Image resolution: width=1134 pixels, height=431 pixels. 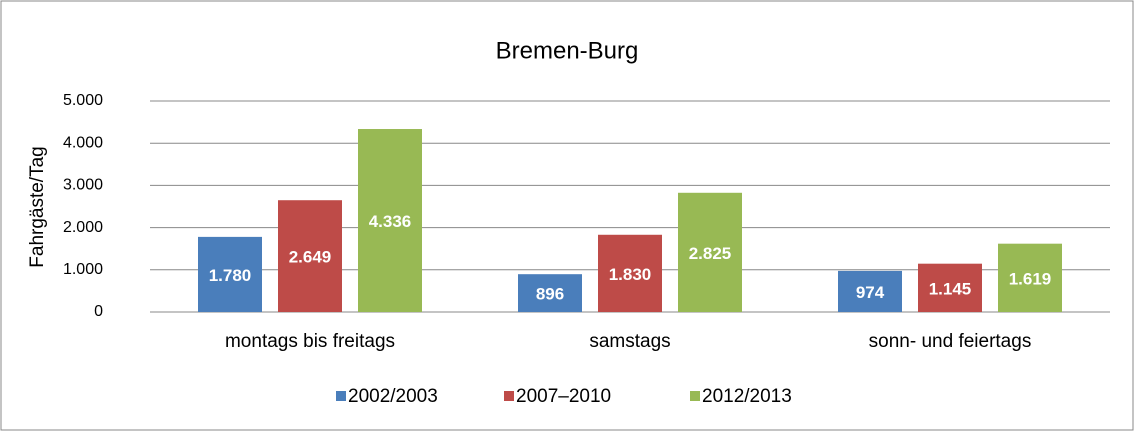 I want to click on data-label: 2.649, so click(x=310, y=257).